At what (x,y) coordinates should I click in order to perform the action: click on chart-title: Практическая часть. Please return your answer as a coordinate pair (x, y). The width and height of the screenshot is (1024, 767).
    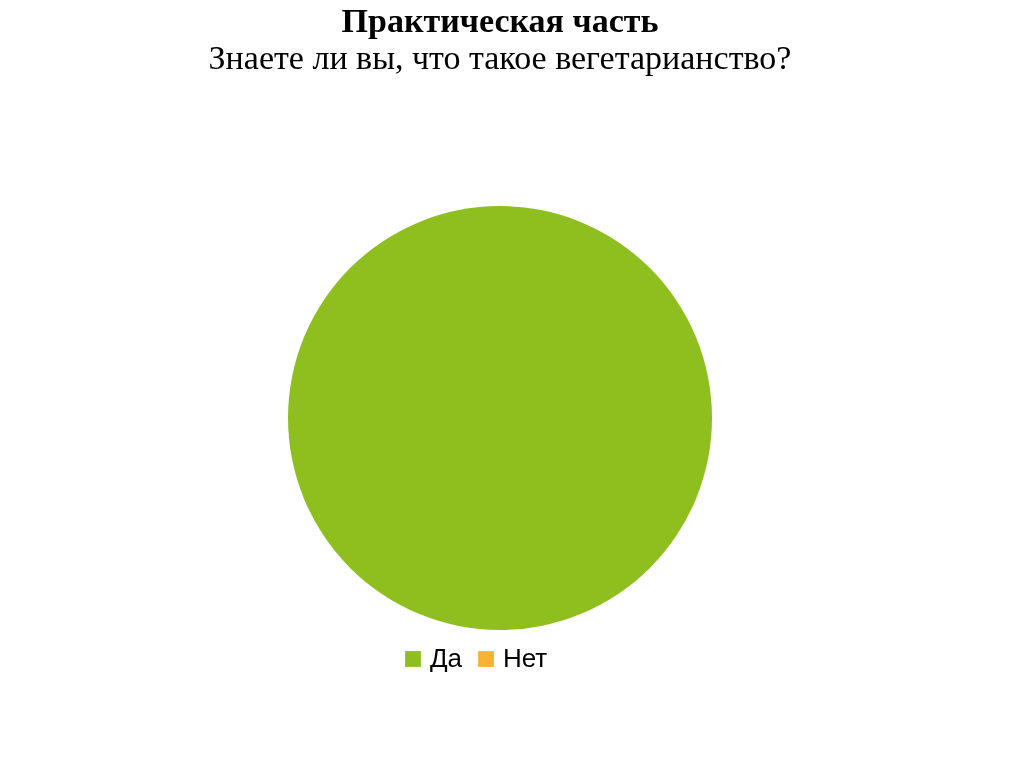
    Looking at the image, I should click on (500, 20).